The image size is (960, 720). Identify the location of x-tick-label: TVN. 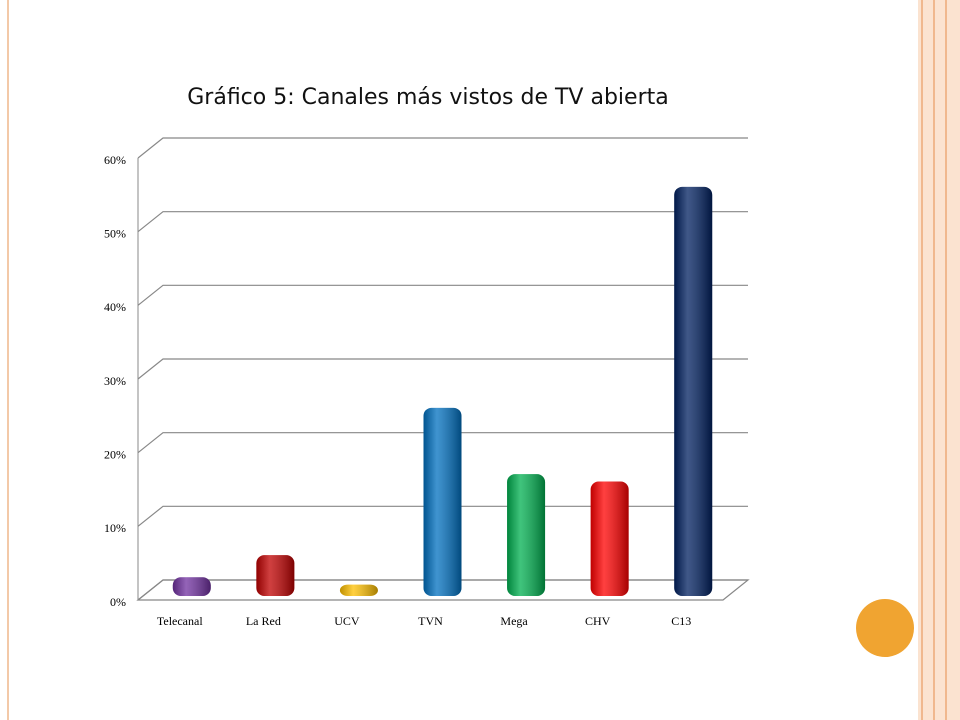
(430, 621).